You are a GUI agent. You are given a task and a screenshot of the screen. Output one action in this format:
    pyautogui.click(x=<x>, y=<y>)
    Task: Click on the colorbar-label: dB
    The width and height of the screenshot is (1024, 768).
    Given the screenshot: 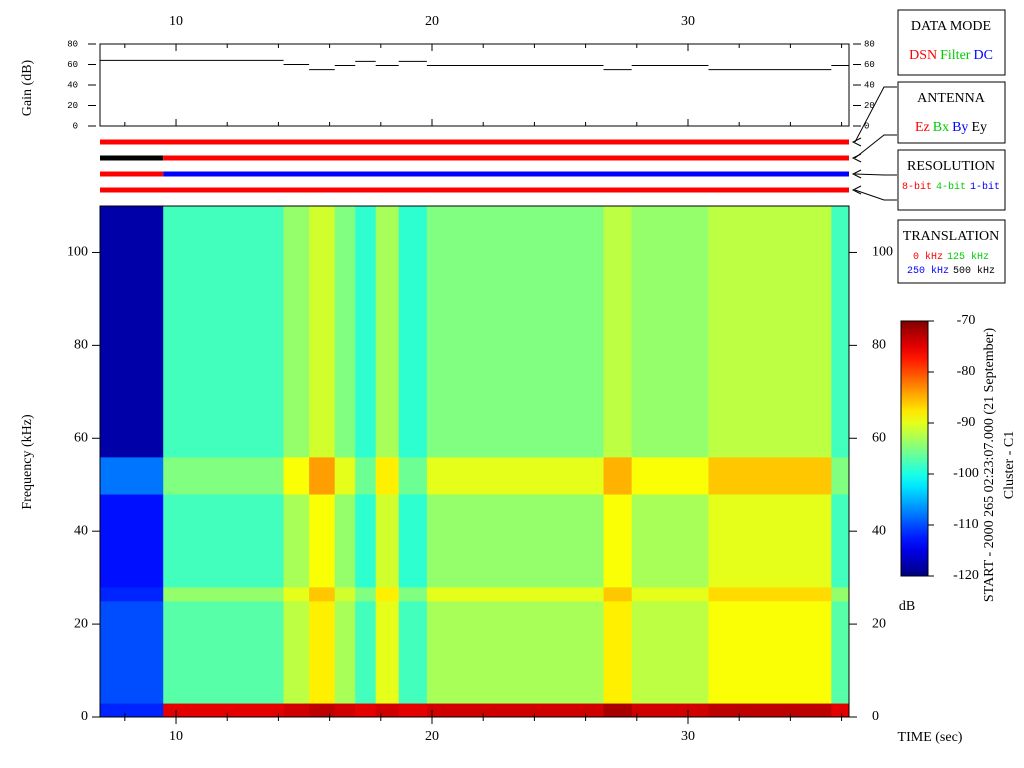 What is the action you would take?
    pyautogui.click(x=907, y=606)
    